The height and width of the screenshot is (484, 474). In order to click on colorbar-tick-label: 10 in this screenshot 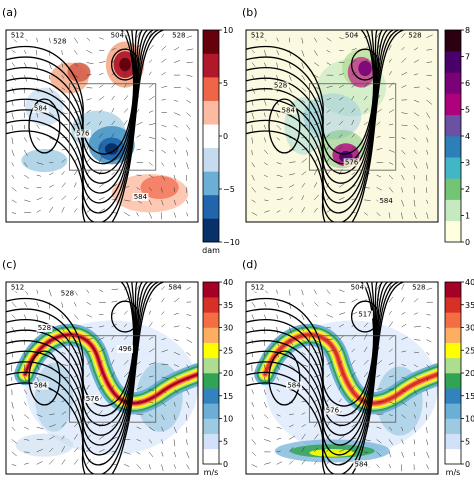, I will do `click(228, 419)`.